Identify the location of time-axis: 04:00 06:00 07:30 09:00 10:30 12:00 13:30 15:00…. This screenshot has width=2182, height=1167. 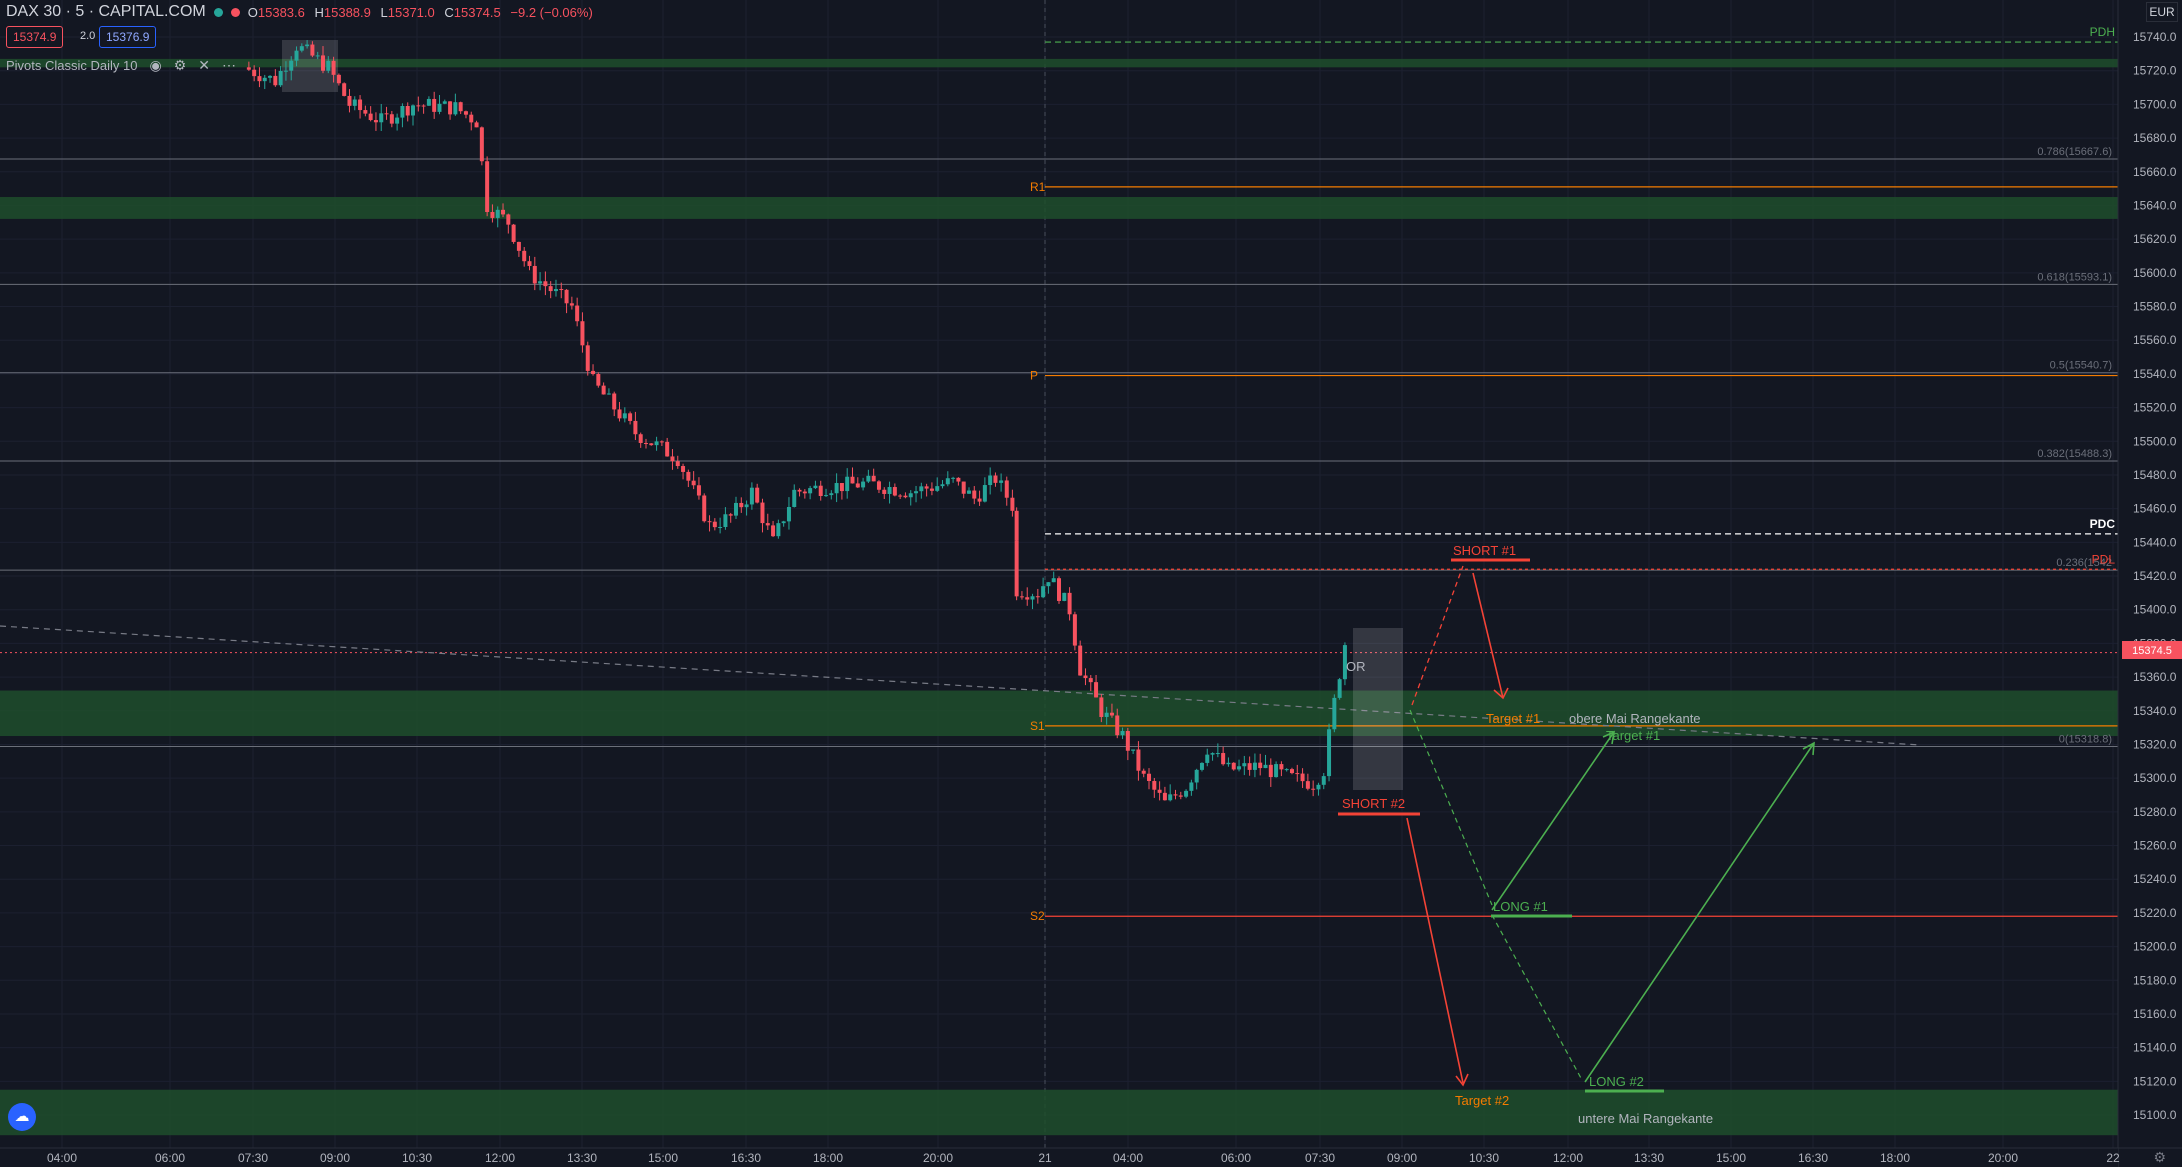
(1091, 1157).